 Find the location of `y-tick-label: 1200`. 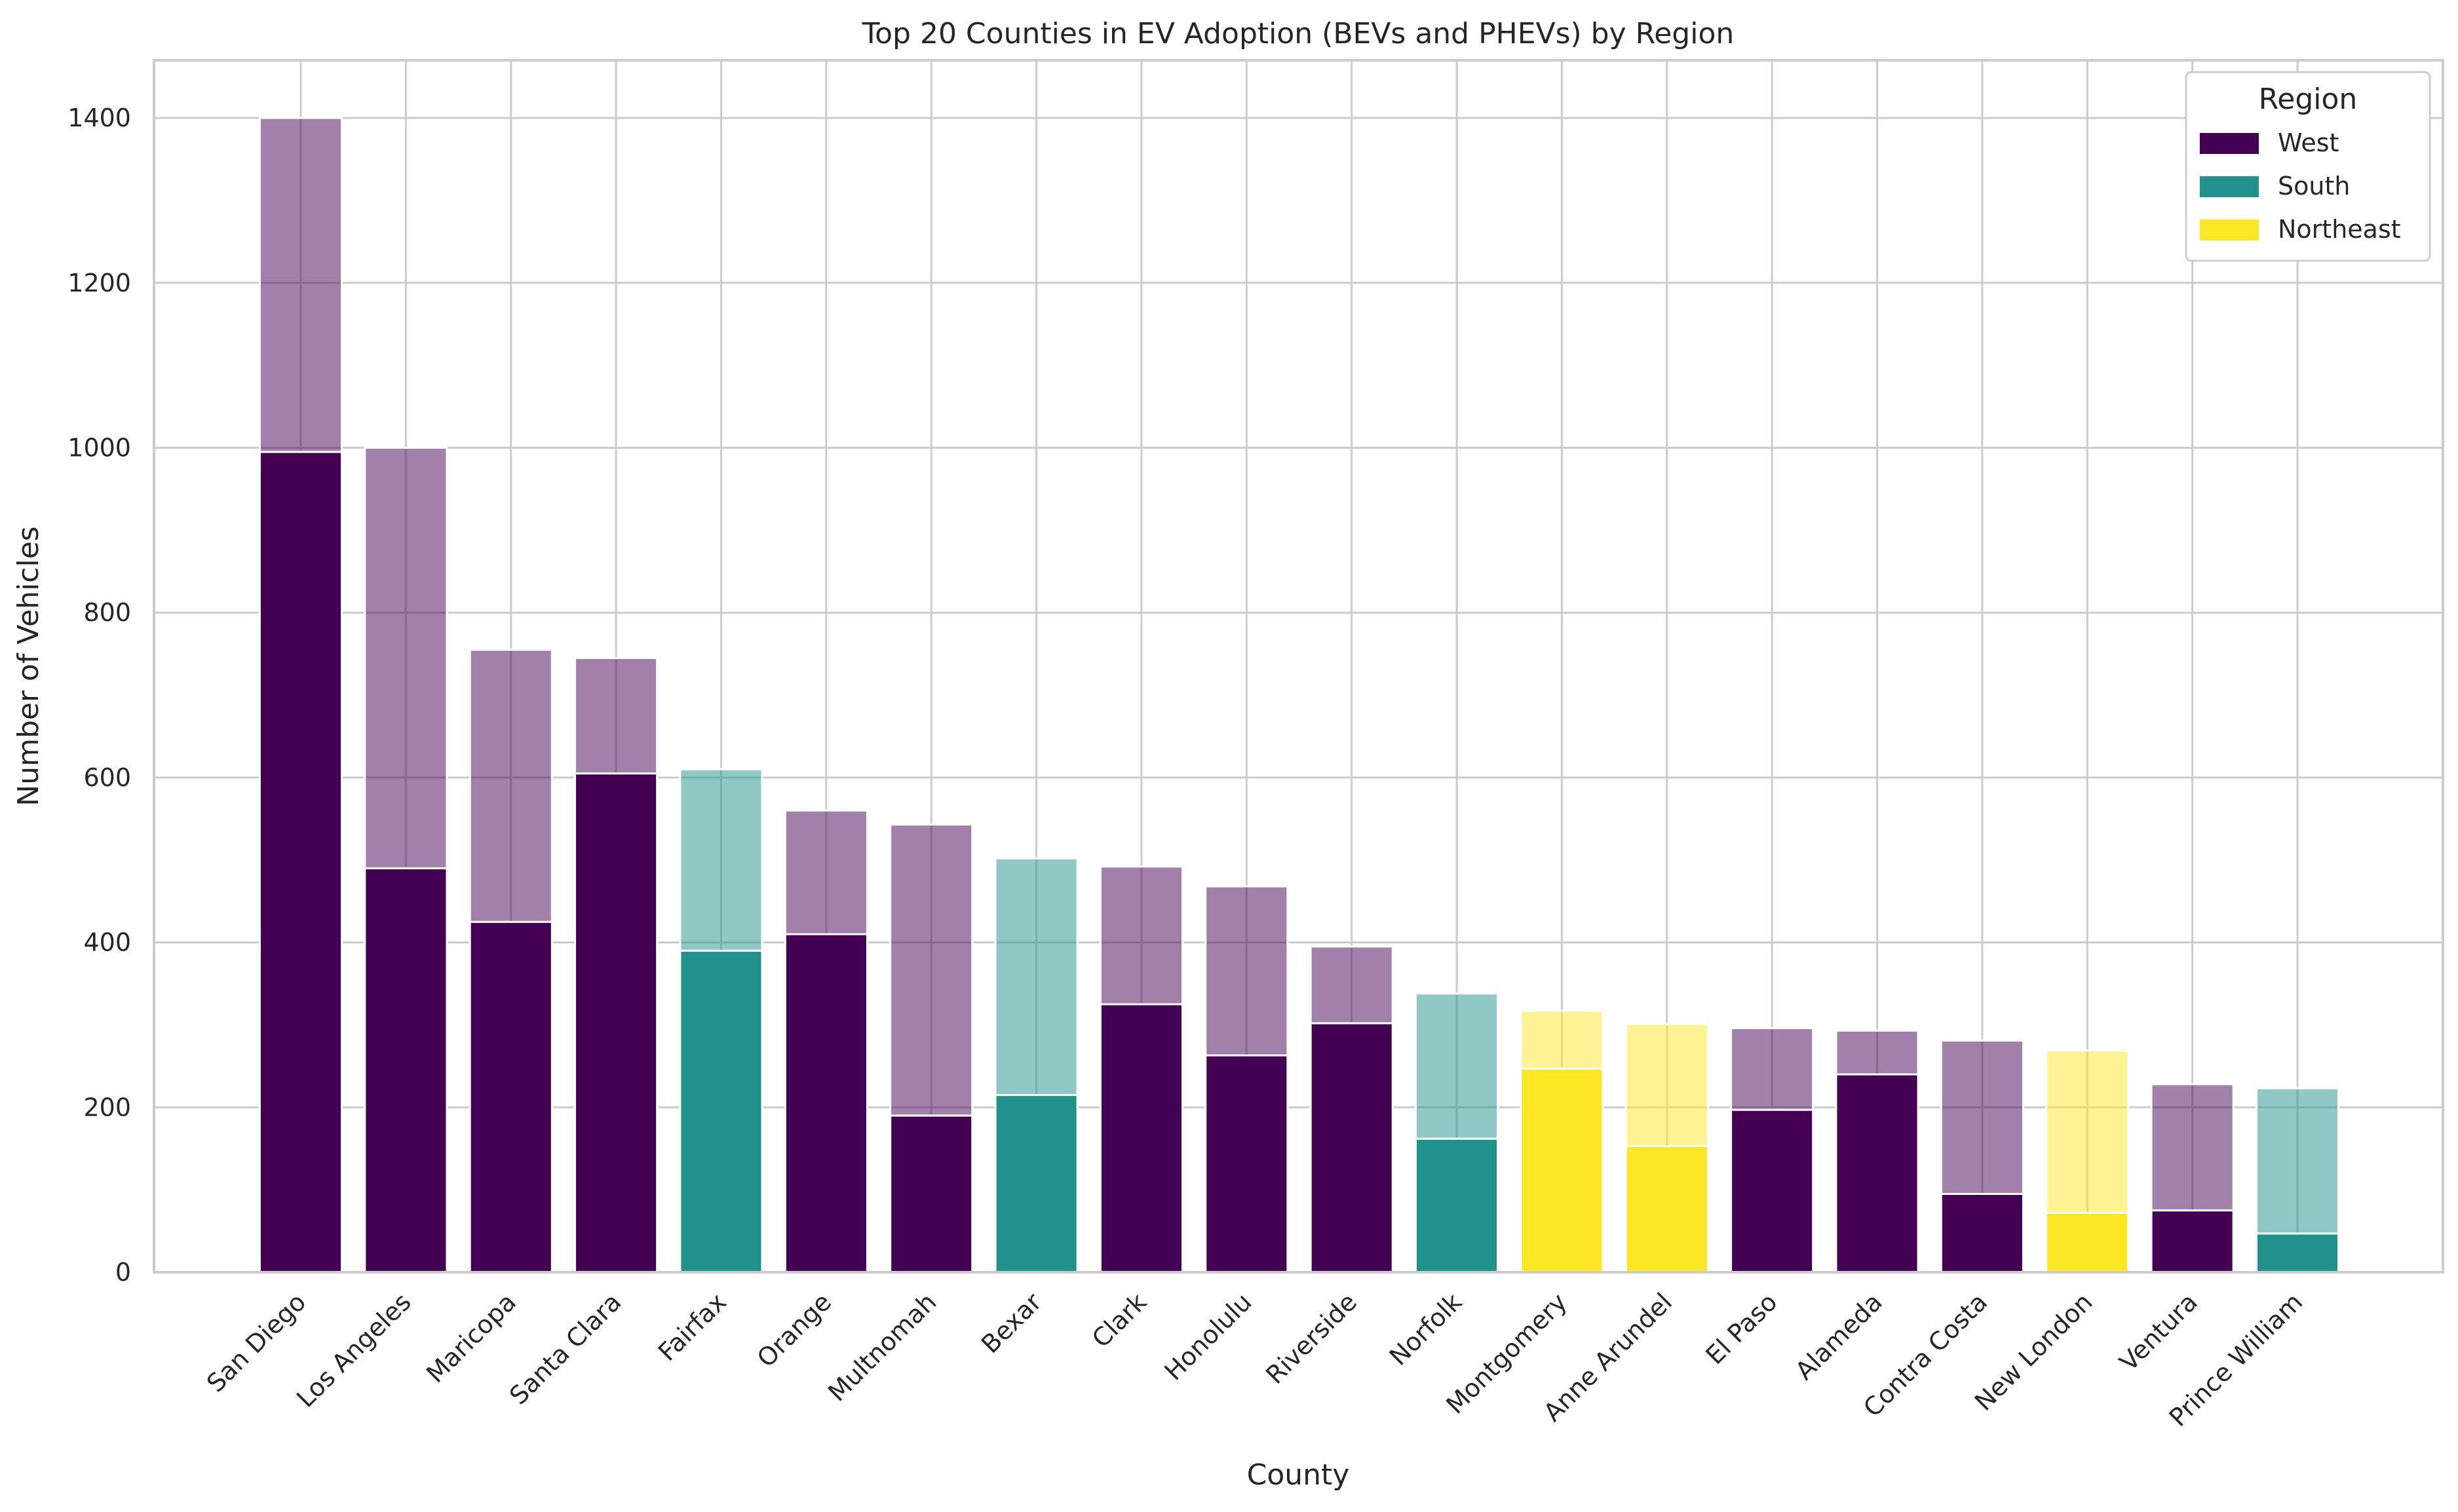

y-tick-label: 1200 is located at coordinates (99, 283).